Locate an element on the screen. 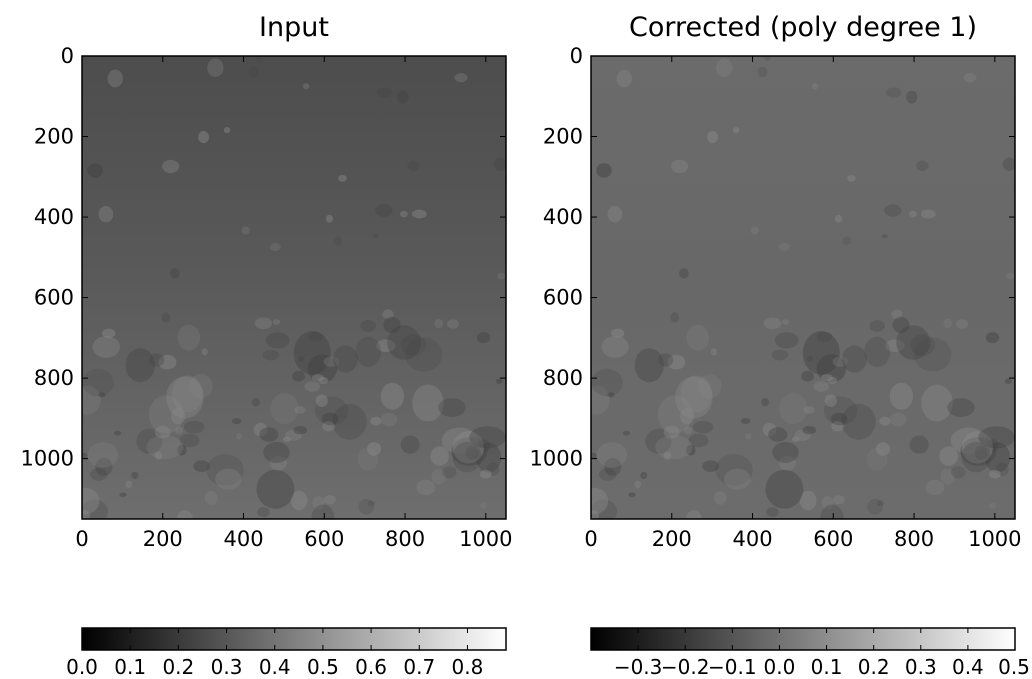 This screenshot has height=679, width=1032. colorbar-tick-label: 0.8 is located at coordinates (468, 667).